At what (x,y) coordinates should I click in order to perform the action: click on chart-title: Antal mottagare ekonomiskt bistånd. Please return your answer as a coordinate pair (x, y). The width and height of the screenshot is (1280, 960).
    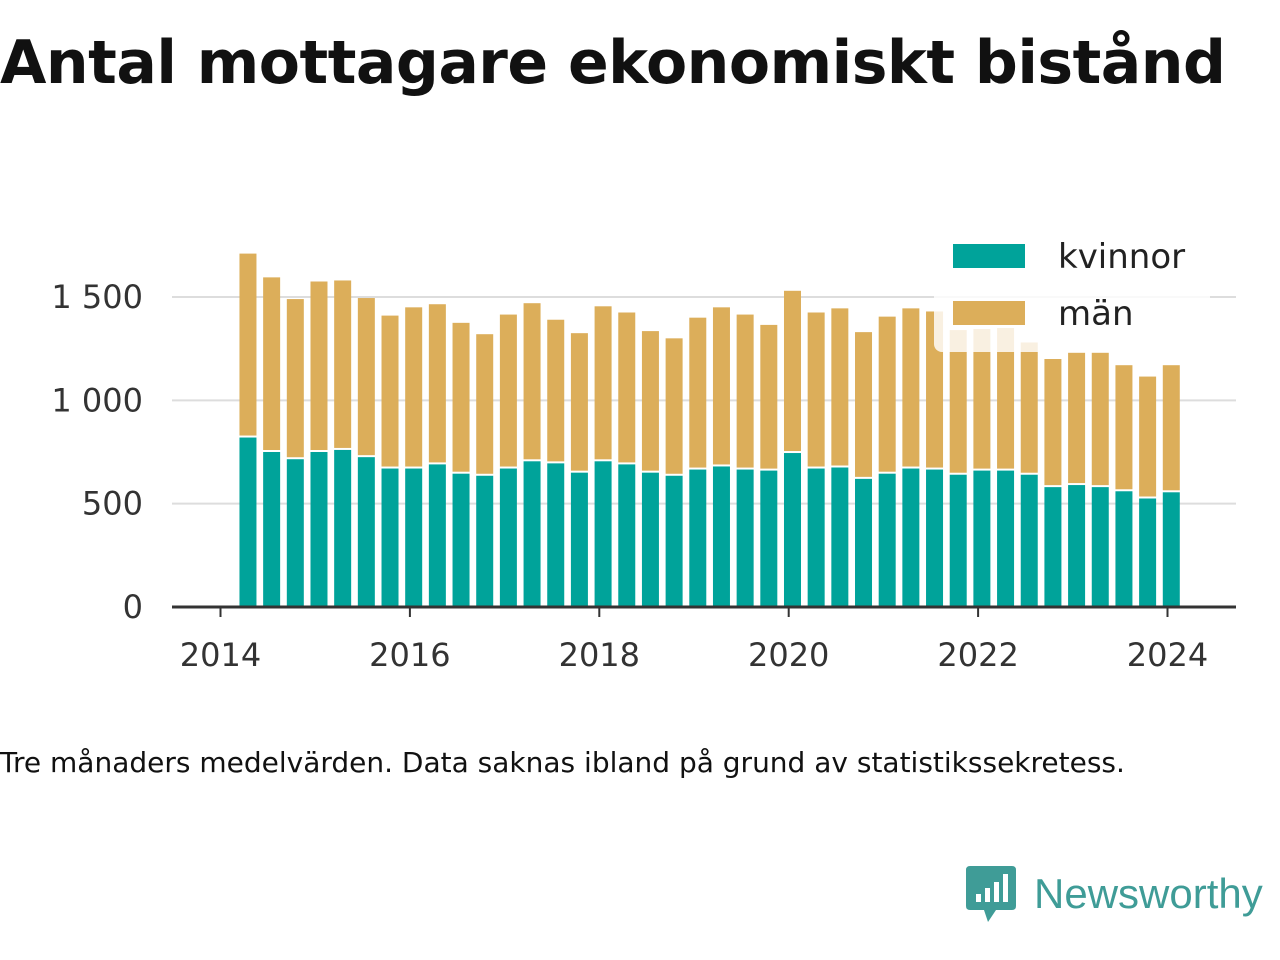
    Looking at the image, I should click on (613, 63).